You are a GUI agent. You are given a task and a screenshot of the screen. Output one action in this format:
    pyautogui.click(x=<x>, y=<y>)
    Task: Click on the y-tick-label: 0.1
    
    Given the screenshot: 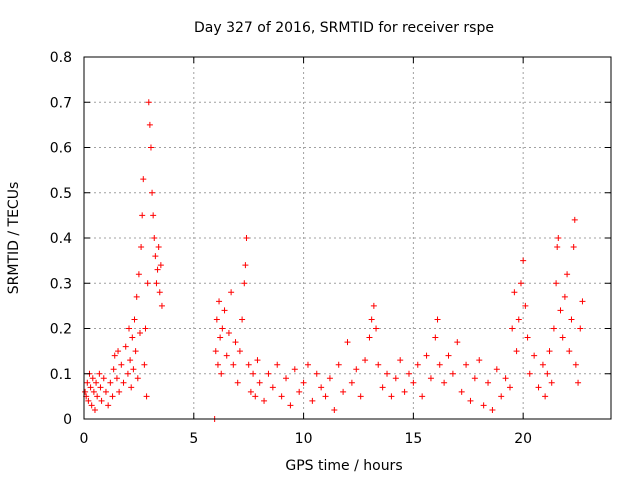 What is the action you would take?
    pyautogui.click(x=61, y=375)
    